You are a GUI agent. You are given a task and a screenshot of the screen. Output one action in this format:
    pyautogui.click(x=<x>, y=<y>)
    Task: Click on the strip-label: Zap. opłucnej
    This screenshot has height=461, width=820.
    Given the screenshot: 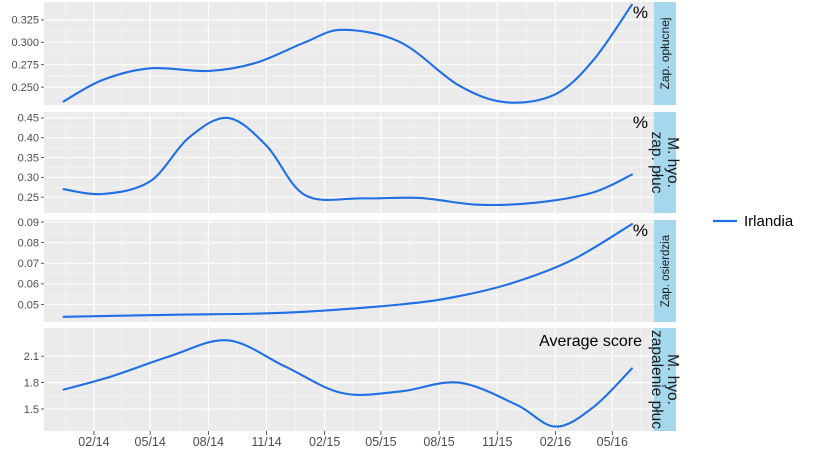 What is the action you would take?
    pyautogui.click(x=665, y=53)
    